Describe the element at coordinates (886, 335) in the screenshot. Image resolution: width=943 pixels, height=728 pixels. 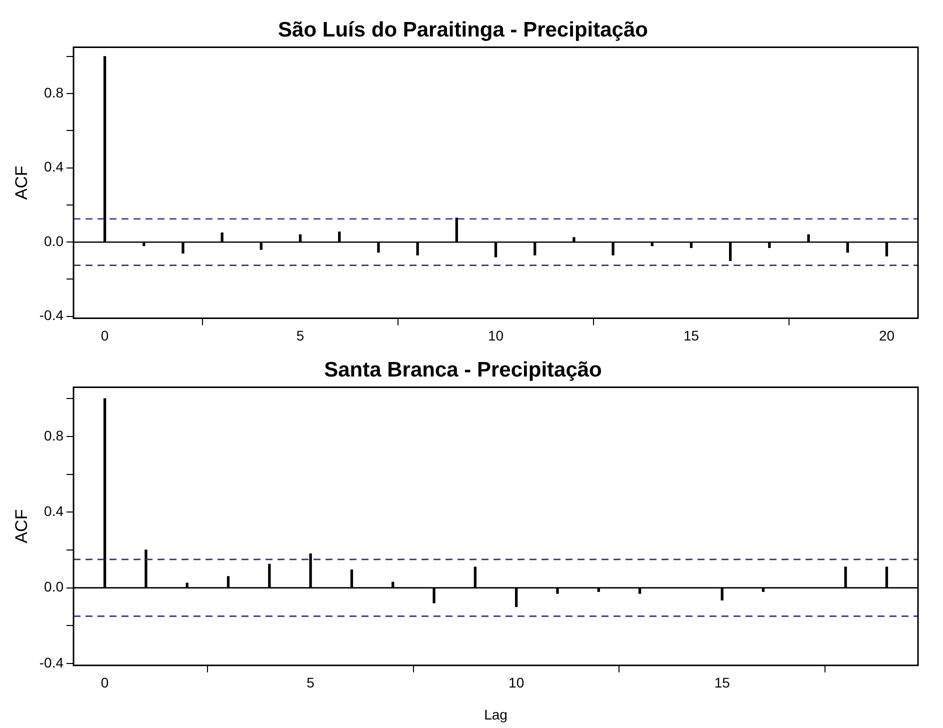
I see `x-tick-label: 20` at that location.